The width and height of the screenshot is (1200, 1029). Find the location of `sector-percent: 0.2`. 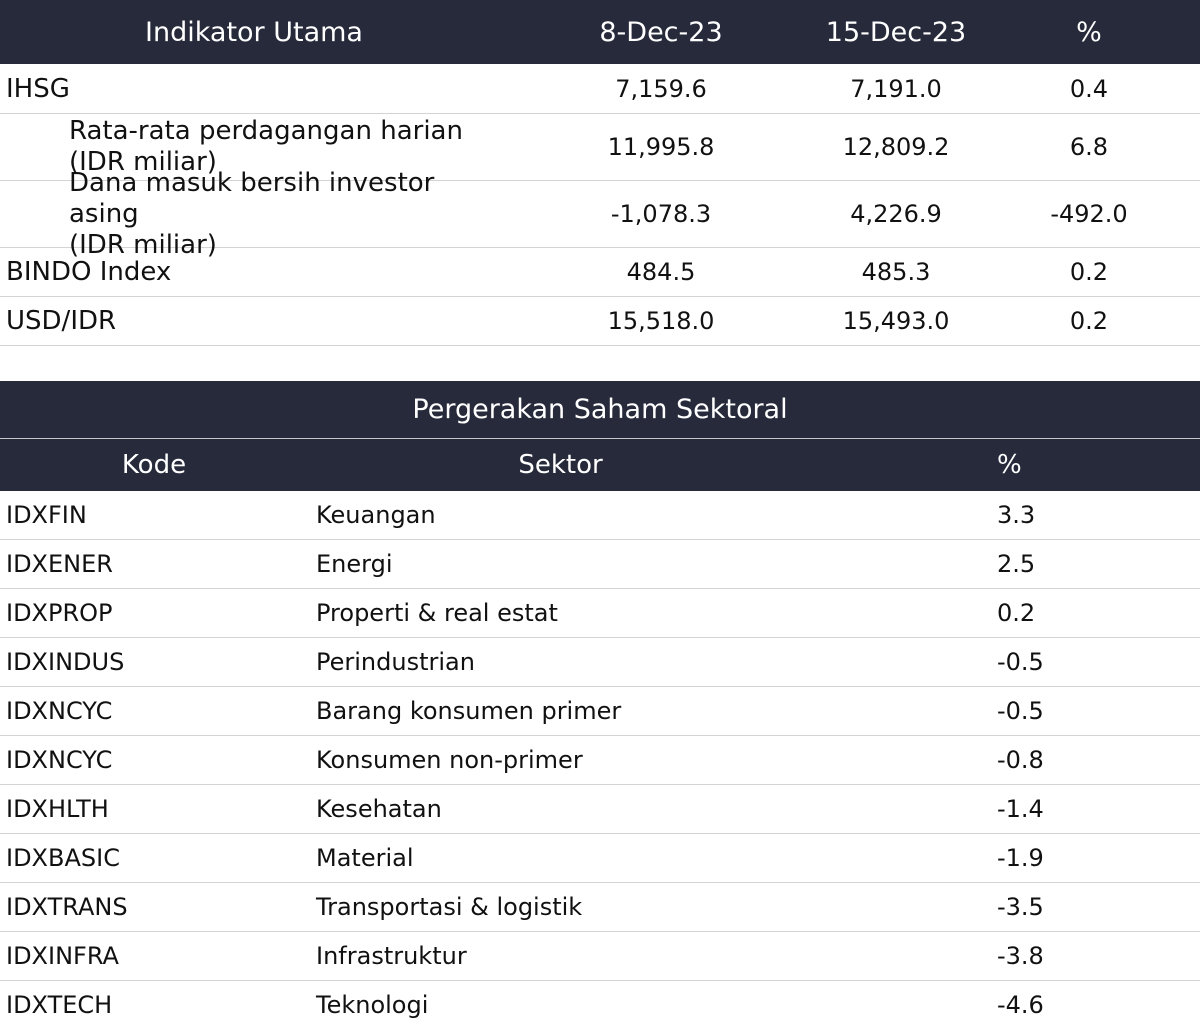

sector-percent: 0.2 is located at coordinates (1016, 613).